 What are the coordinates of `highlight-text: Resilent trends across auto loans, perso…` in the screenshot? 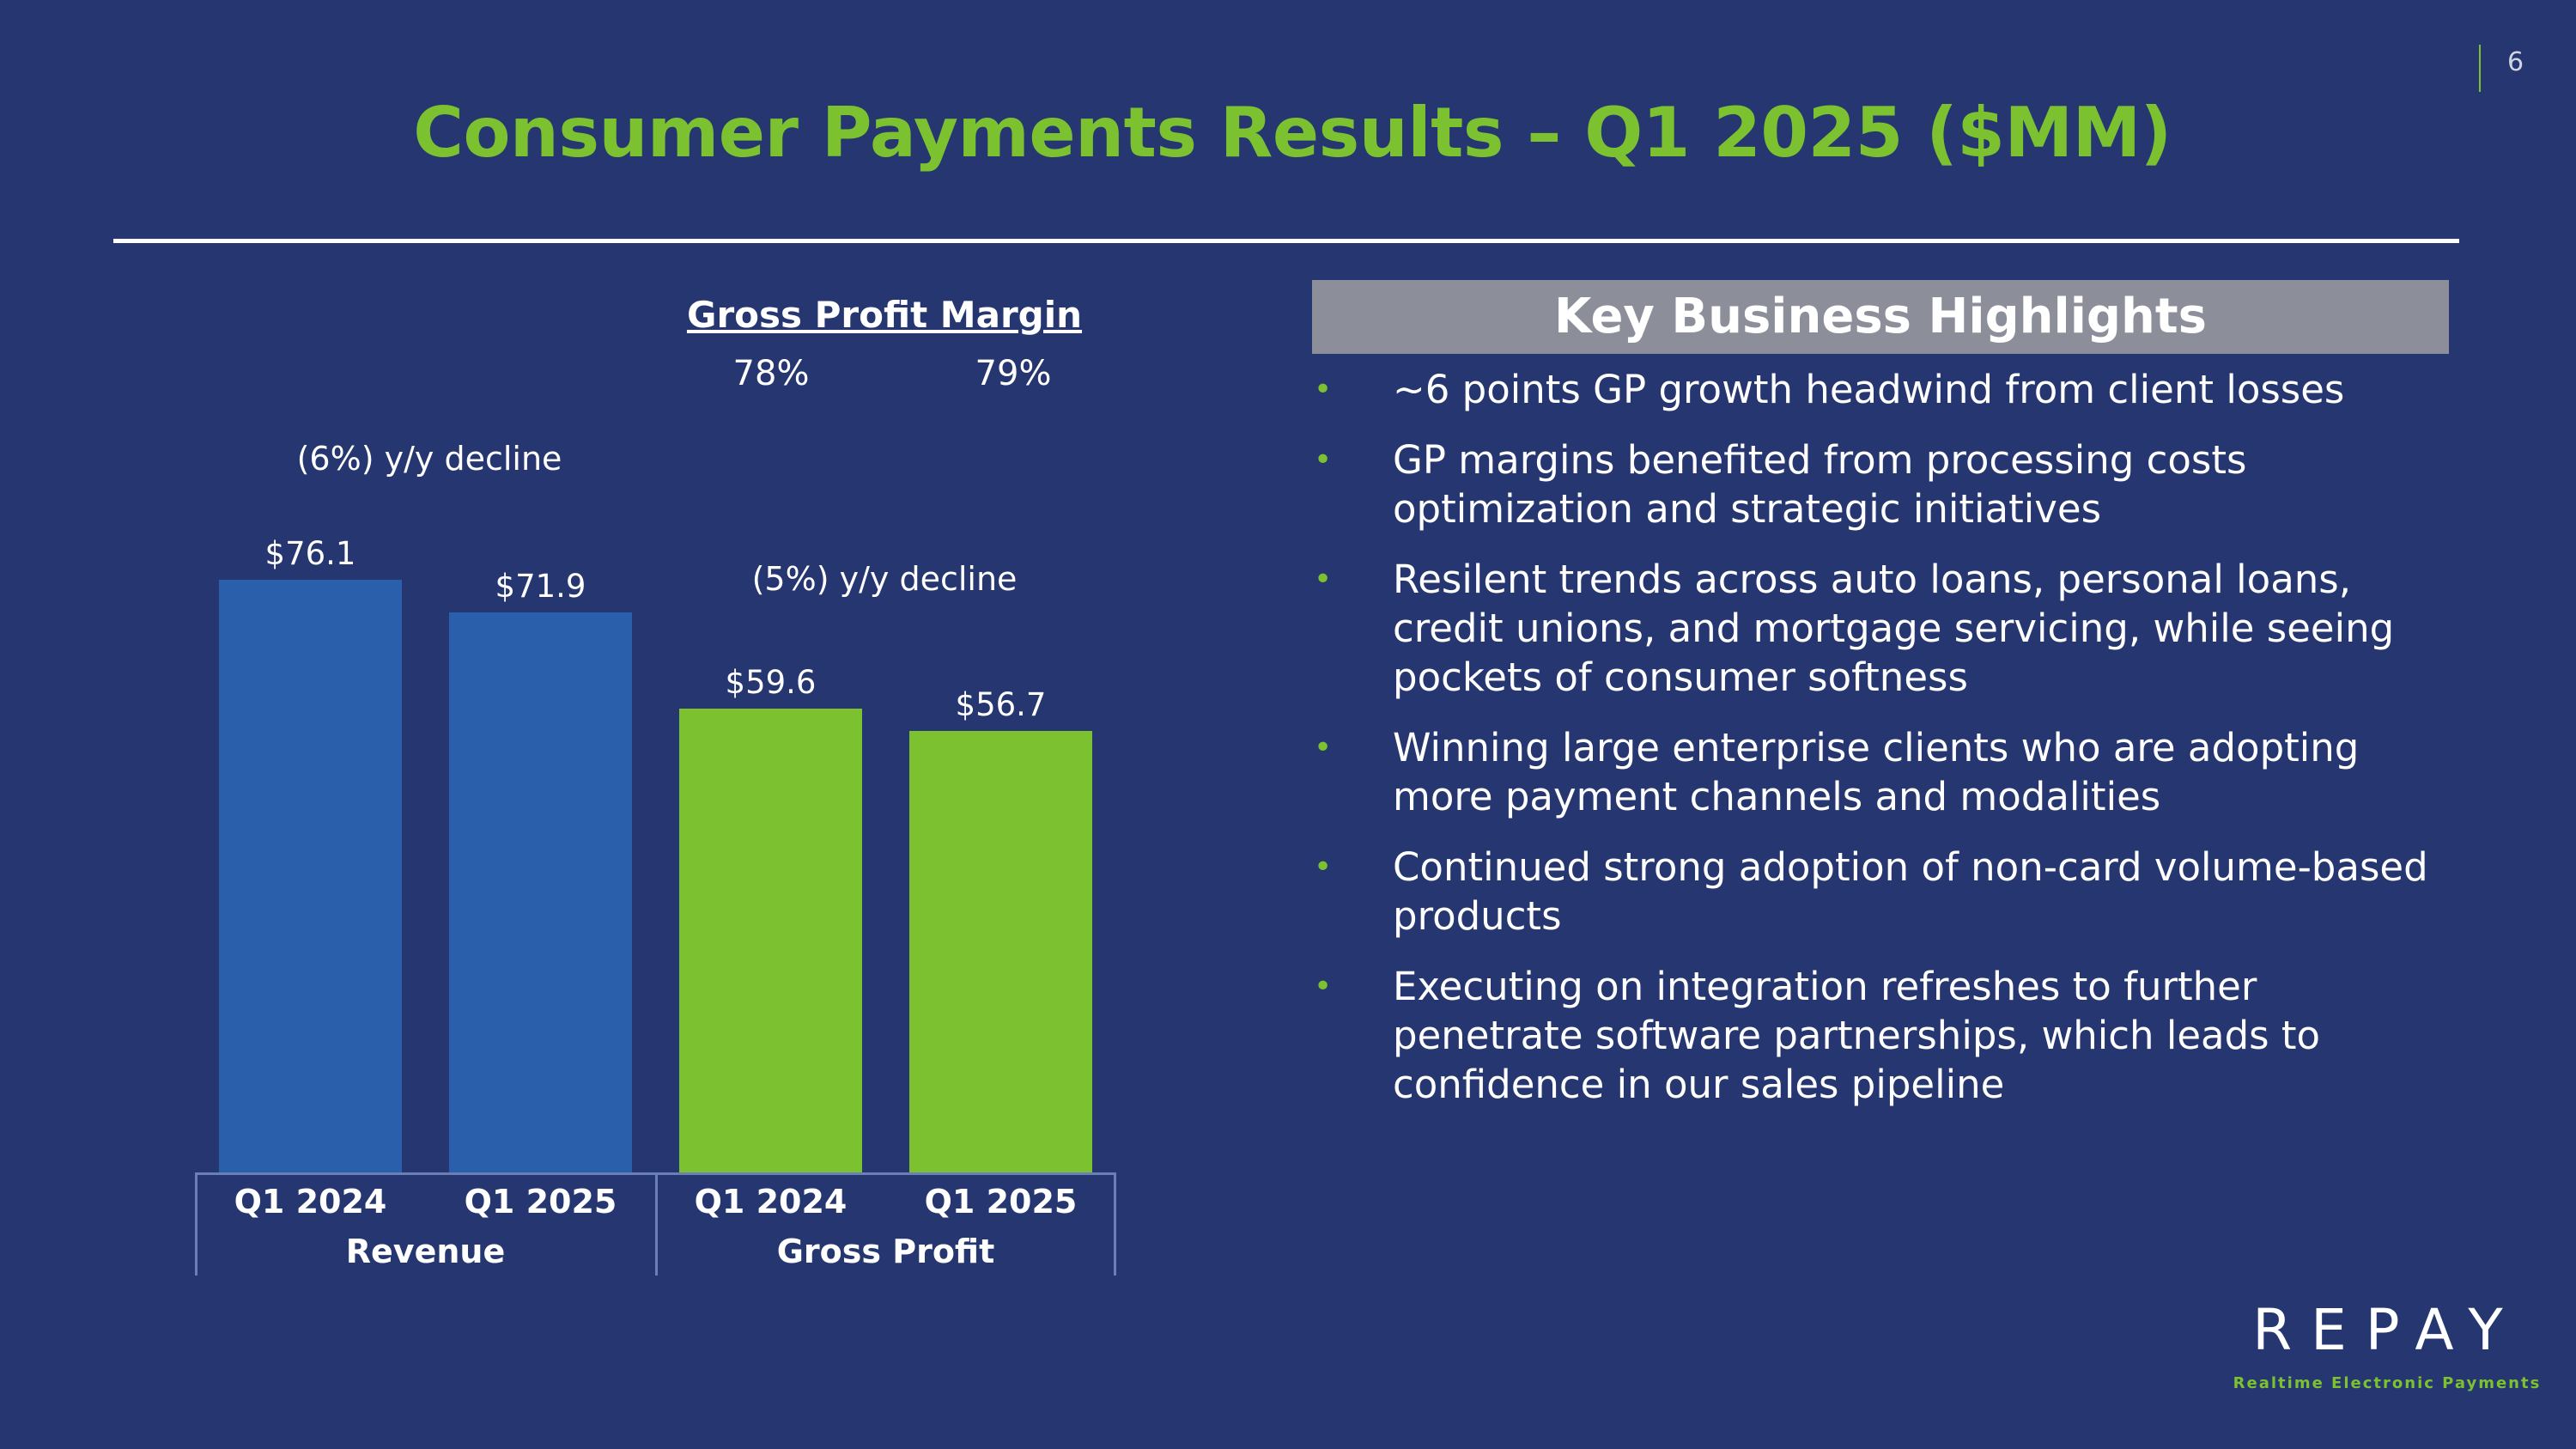 It's located at (1894, 628).